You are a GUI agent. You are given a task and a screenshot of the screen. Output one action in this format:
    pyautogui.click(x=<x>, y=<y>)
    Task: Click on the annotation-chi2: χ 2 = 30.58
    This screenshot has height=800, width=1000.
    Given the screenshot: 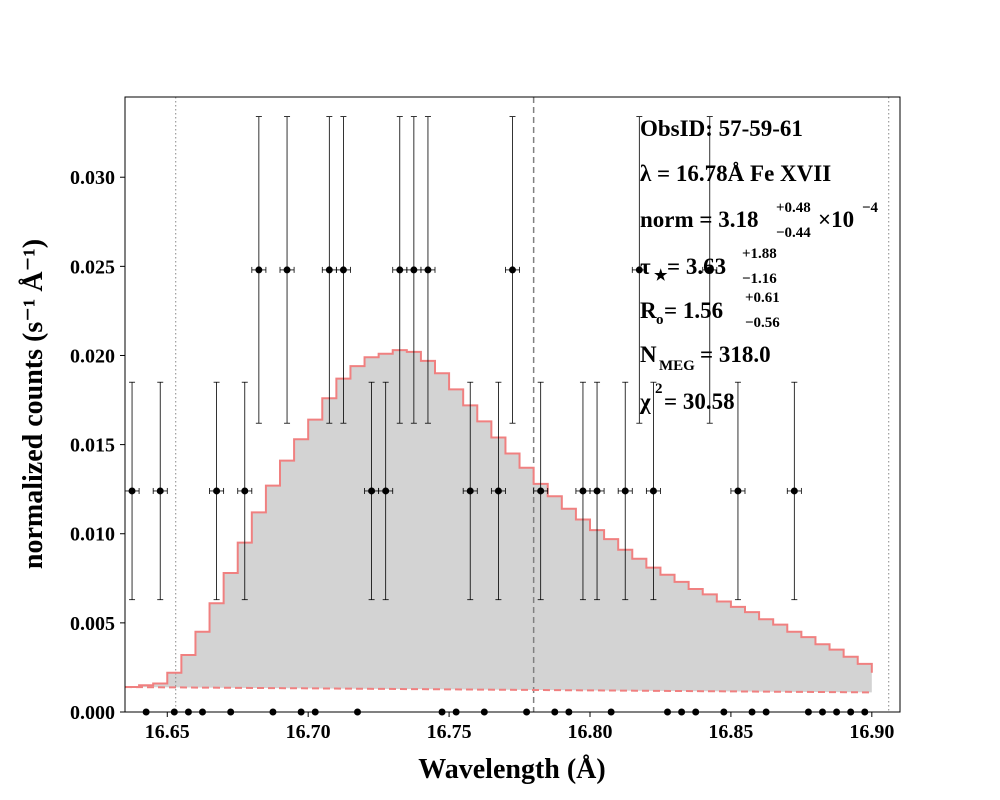 What is the action you would take?
    pyautogui.click(x=687, y=397)
    